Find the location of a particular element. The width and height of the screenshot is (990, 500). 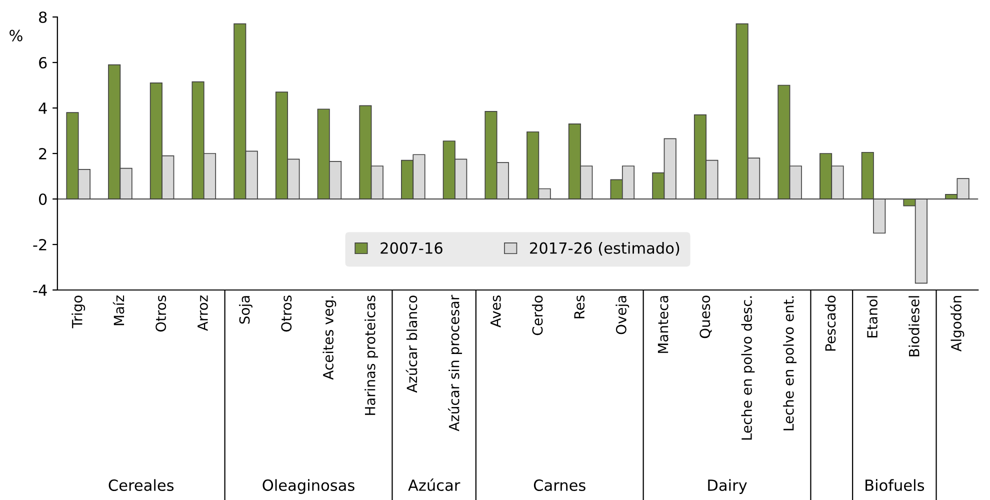

text: Oleaginosas is located at coordinates (308, 486).